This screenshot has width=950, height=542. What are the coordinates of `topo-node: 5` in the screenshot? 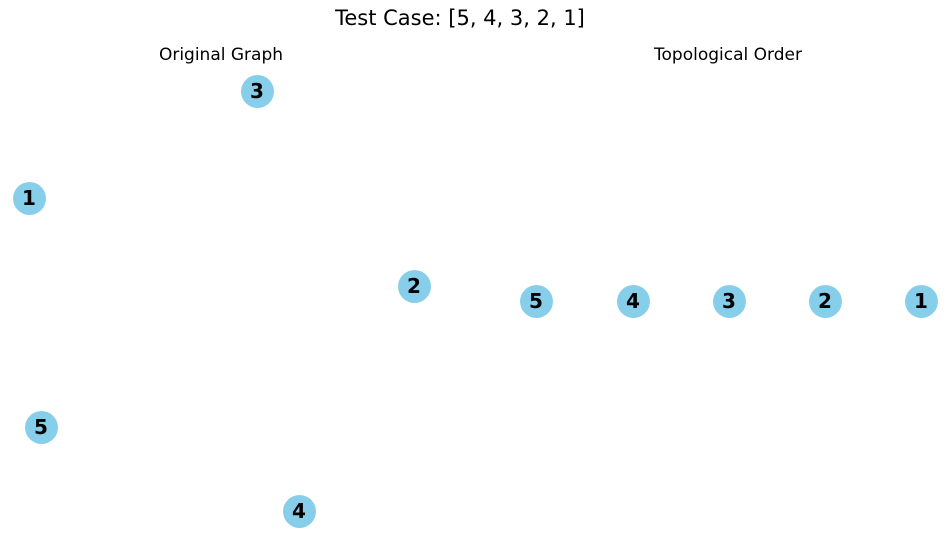 It's located at (536, 301).